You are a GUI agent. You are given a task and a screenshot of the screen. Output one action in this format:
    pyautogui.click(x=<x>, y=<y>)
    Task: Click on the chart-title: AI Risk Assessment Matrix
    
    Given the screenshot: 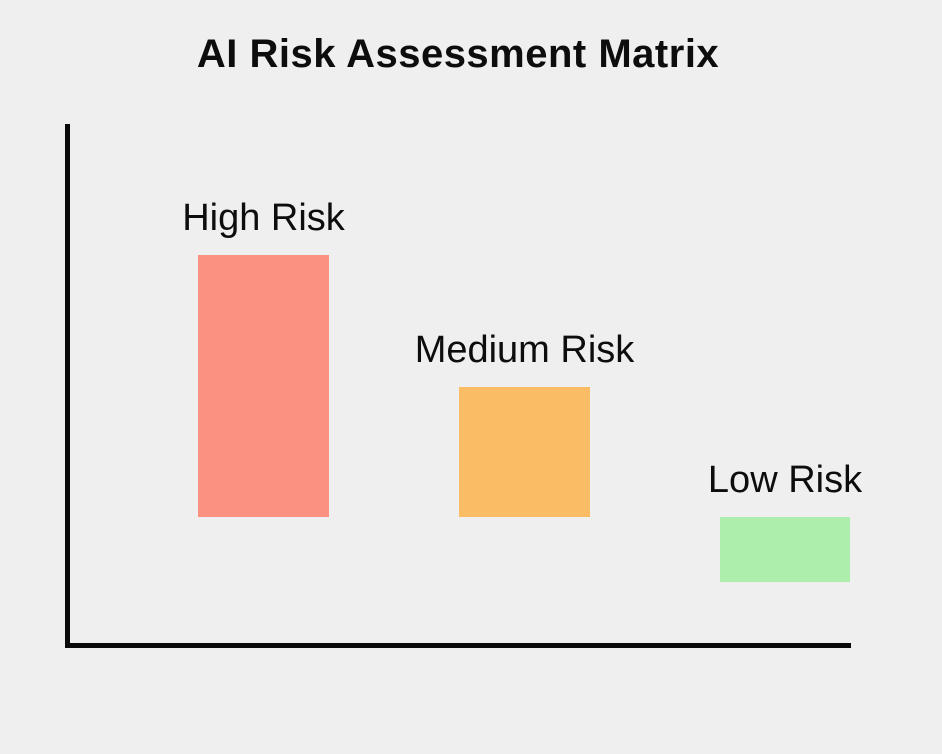 What is the action you would take?
    pyautogui.click(x=458, y=54)
    